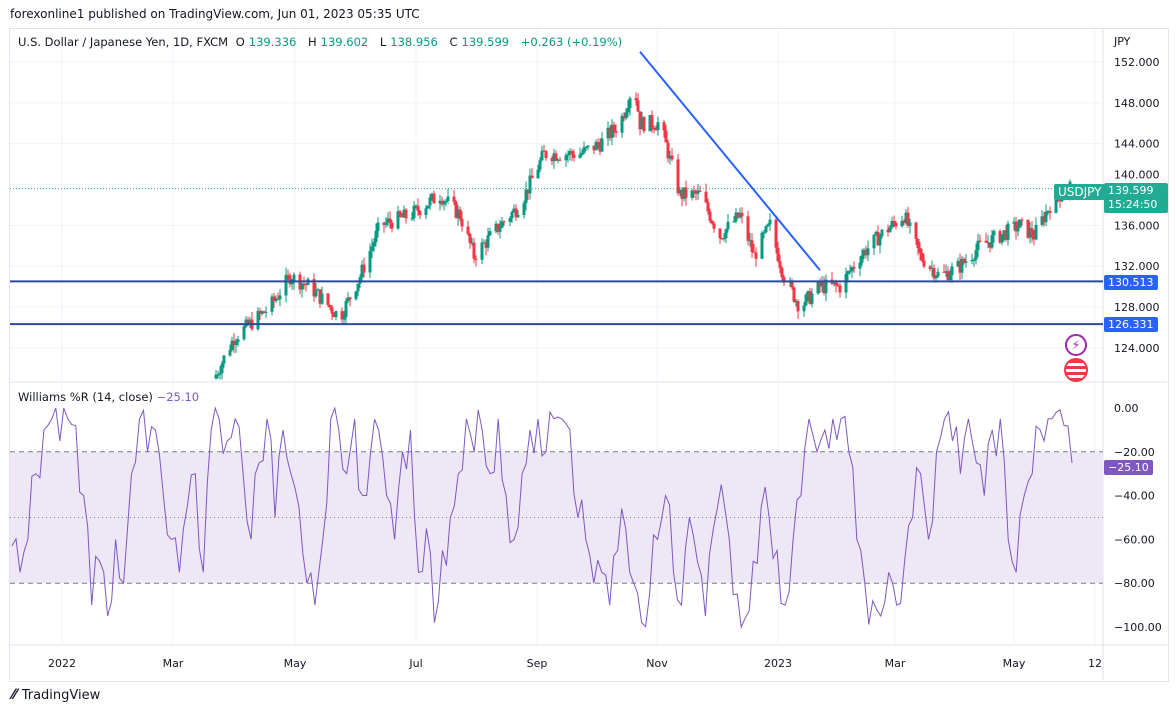 The height and width of the screenshot is (713, 1176). I want to click on indicator-tick-label: 0.00, so click(1126, 408).